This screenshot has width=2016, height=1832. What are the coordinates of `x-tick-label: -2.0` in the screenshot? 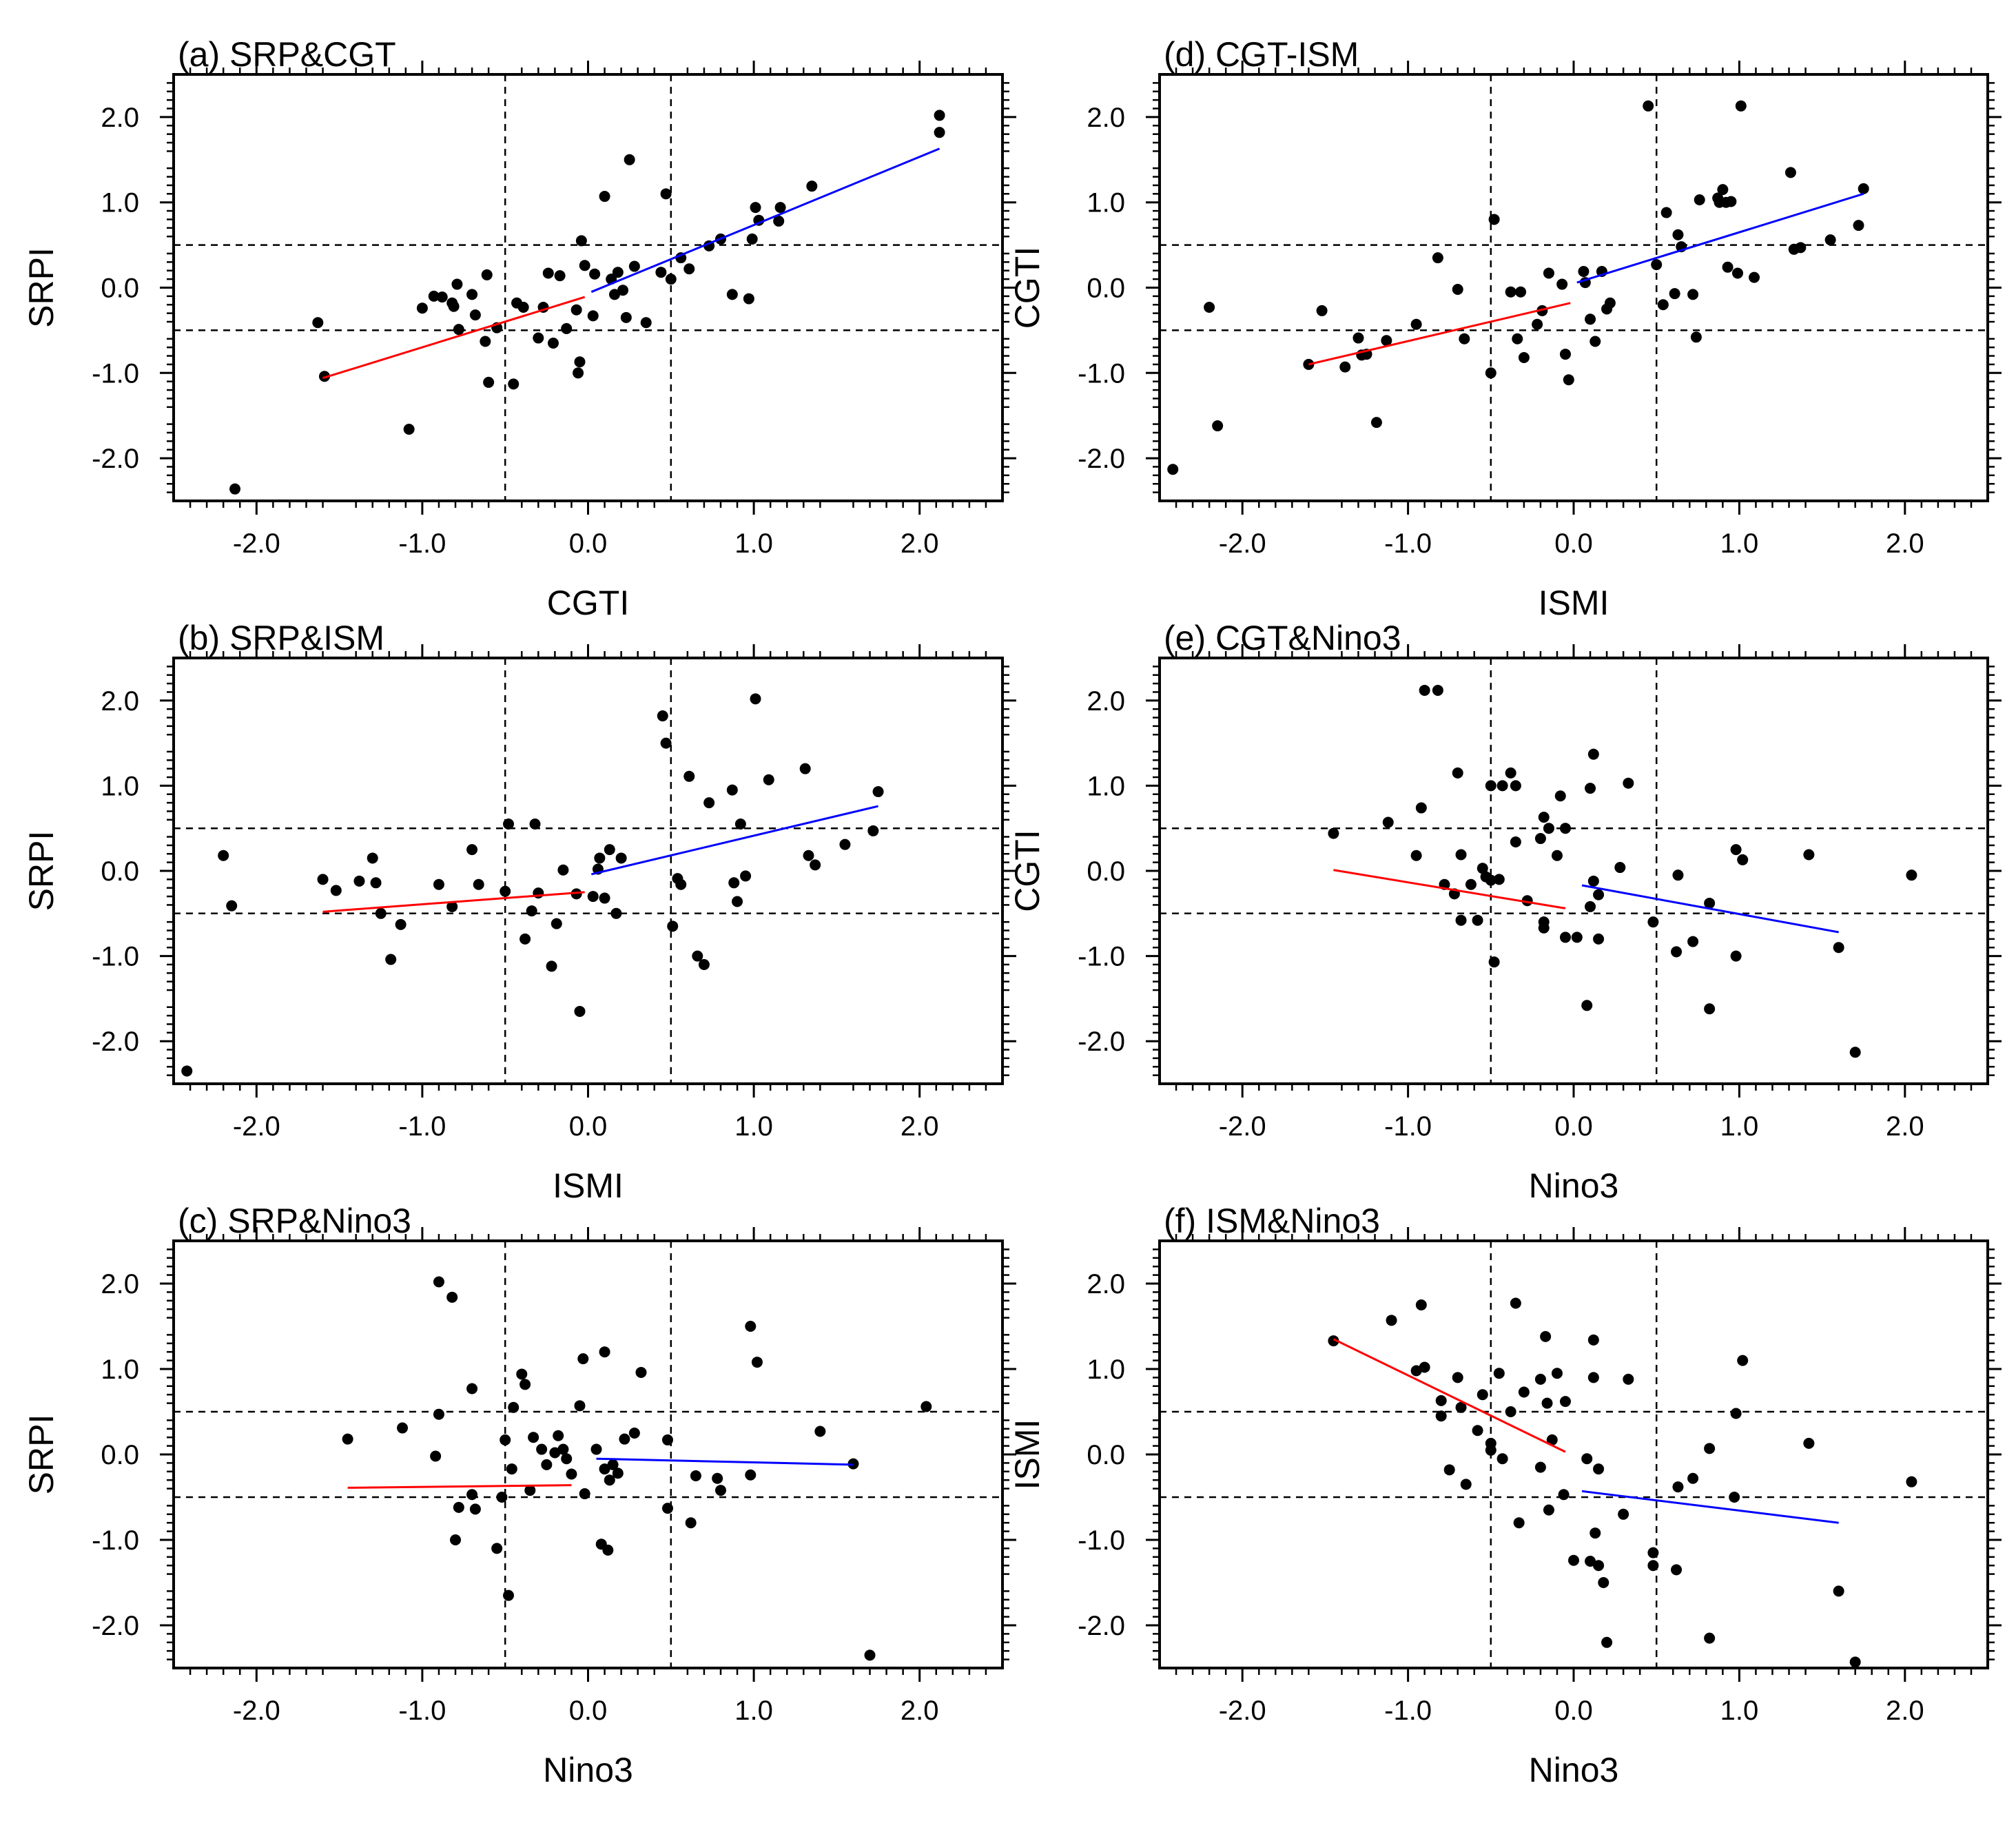 It's located at (1242, 1711).